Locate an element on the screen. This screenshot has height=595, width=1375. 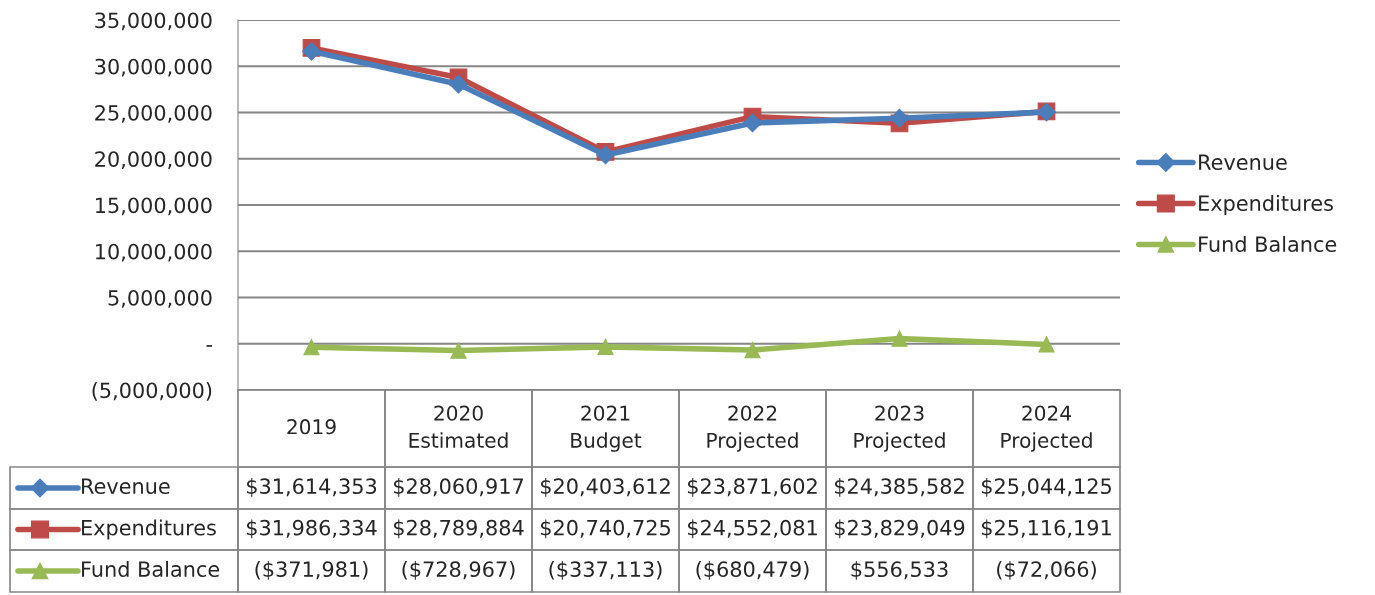
data-label: $31,986,334 is located at coordinates (311, 529).